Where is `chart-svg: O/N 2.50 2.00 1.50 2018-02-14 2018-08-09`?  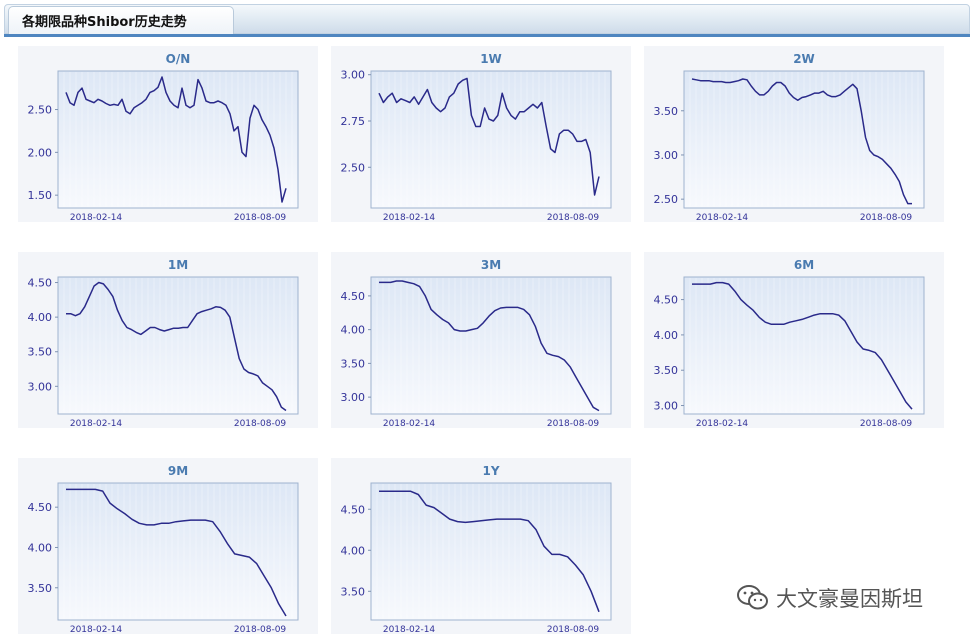
chart-svg: O/N 2.50 2.00 1.50 2018-02-14 2018-08-09 is located at coordinates (168, 134).